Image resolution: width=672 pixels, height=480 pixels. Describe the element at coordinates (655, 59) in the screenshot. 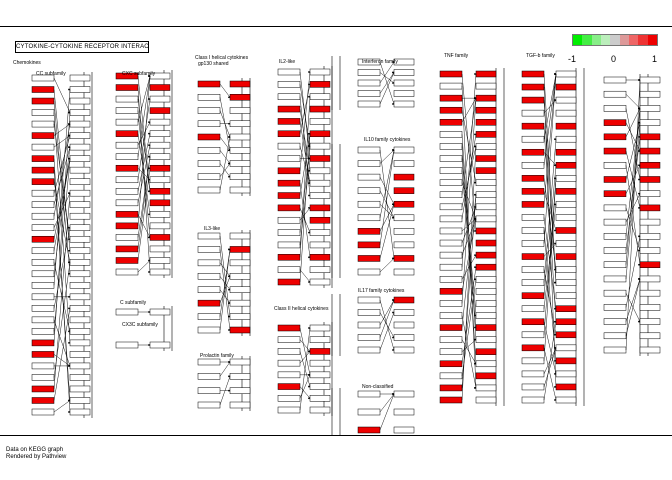

I see `legend-label-max: 1` at that location.